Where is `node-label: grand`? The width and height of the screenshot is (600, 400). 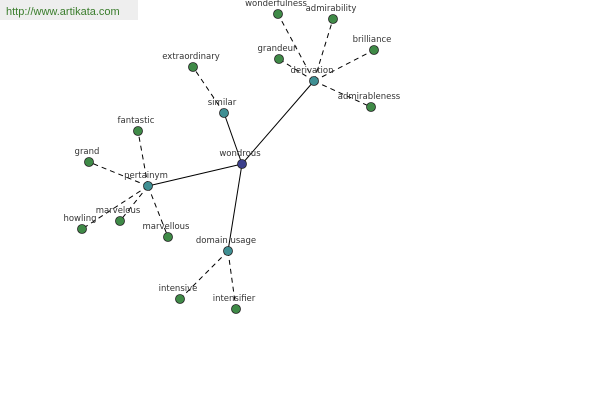 node-label: grand is located at coordinates (87, 152).